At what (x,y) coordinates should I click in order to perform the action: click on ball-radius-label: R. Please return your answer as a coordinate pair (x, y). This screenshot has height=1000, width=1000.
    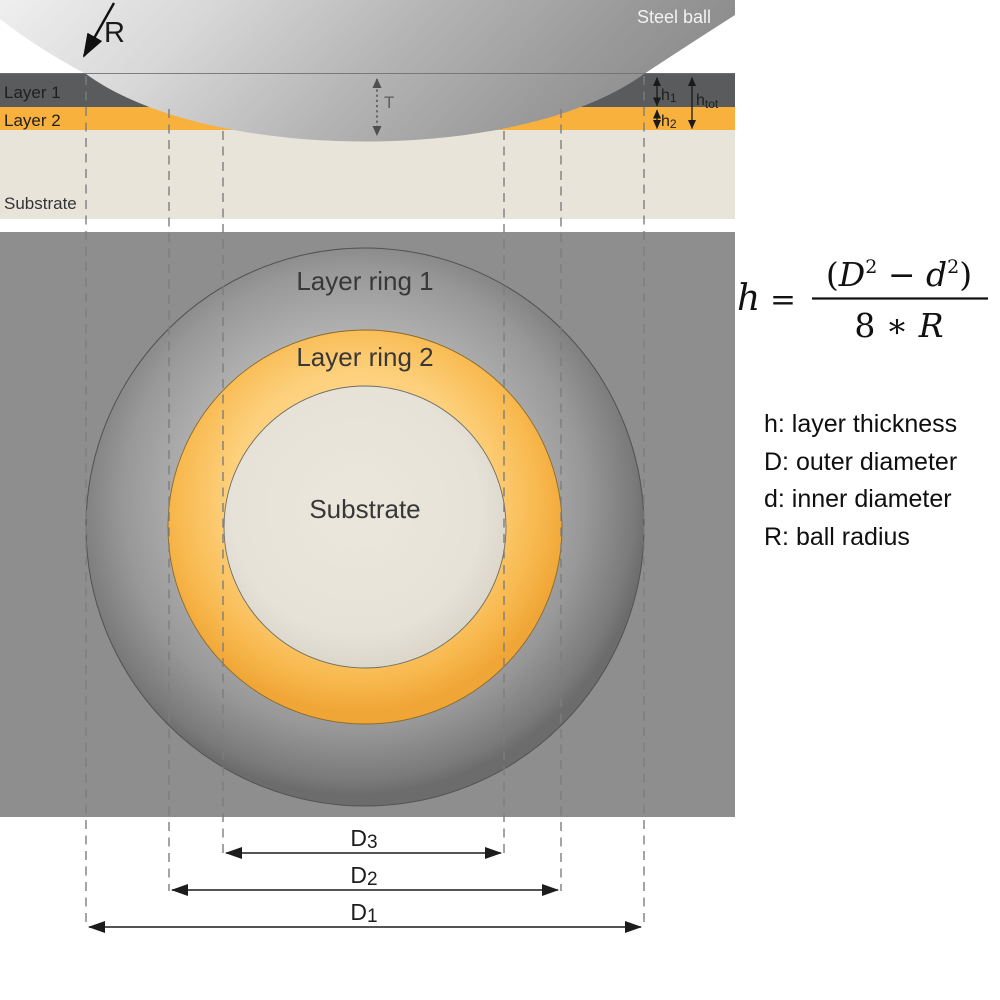
    Looking at the image, I should click on (114, 33).